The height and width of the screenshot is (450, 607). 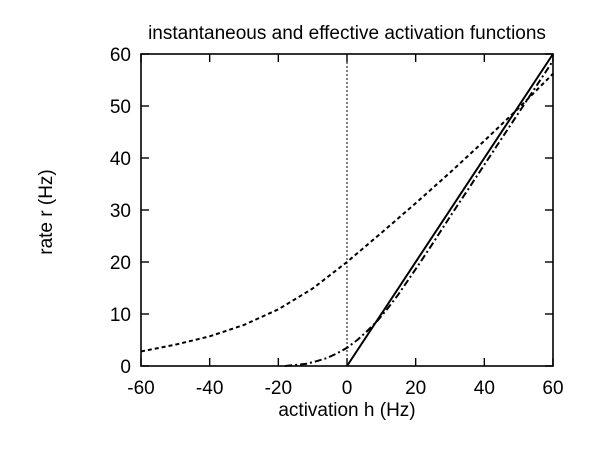 I want to click on y-tick-label: 50, so click(x=120, y=107).